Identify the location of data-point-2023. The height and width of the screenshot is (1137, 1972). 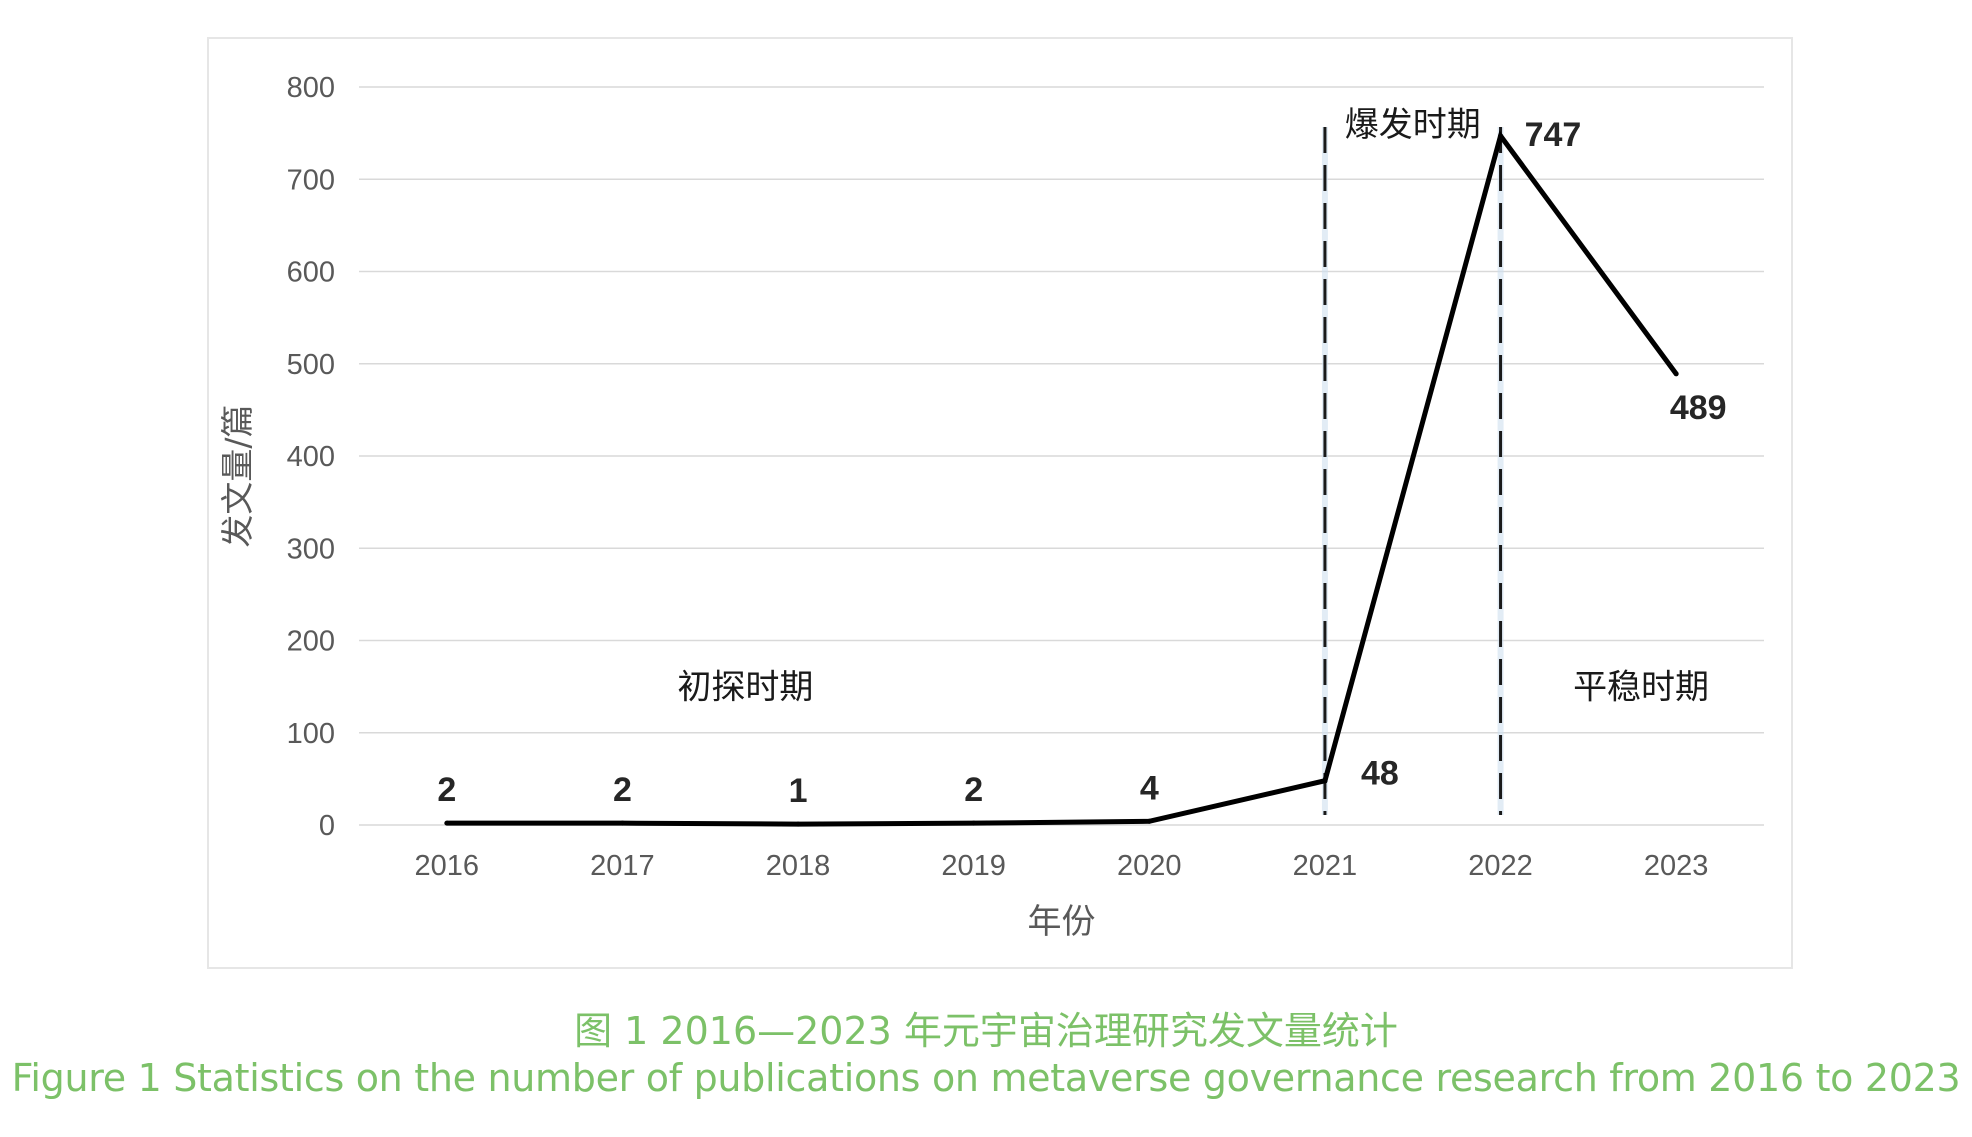
(1676, 374).